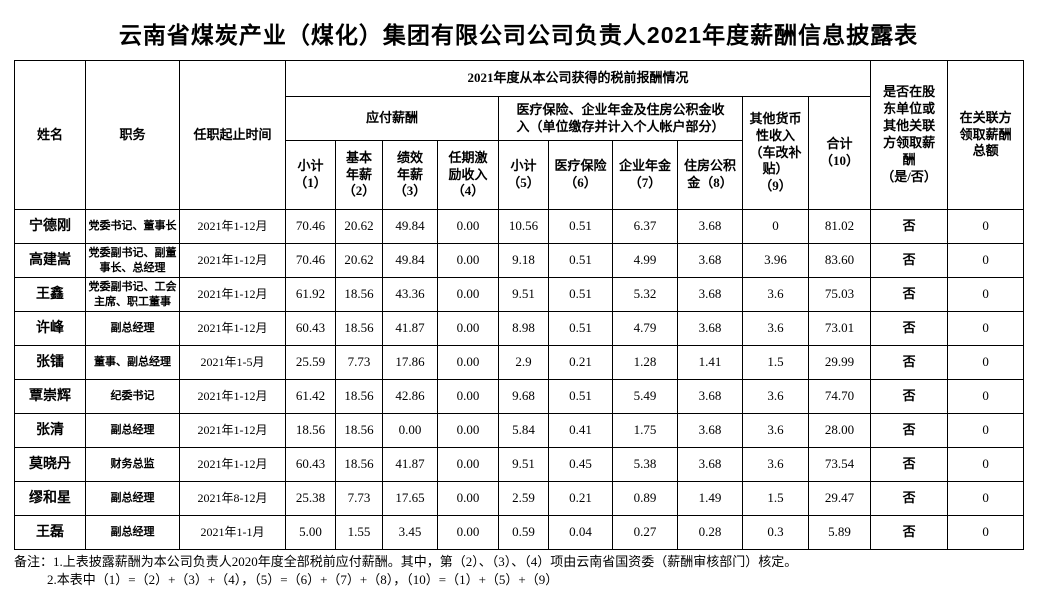 The width and height of the screenshot is (1037, 616). I want to click on cell-other-cash-income: 0.3, so click(775, 532).